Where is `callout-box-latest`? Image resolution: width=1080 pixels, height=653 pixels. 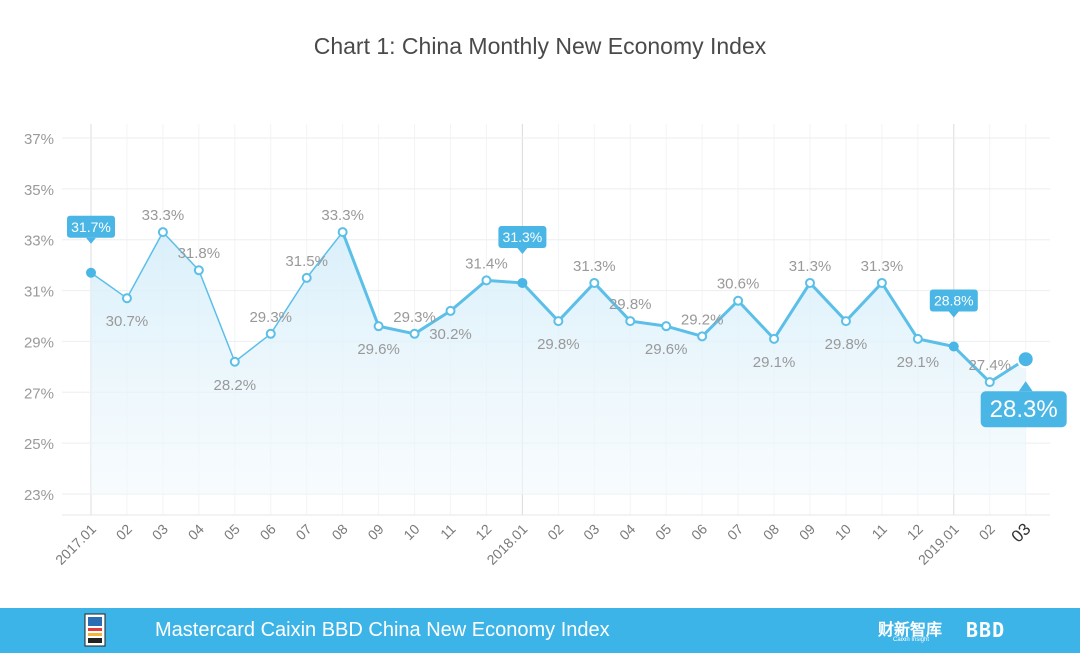
callout-box-latest is located at coordinates (1023, 409).